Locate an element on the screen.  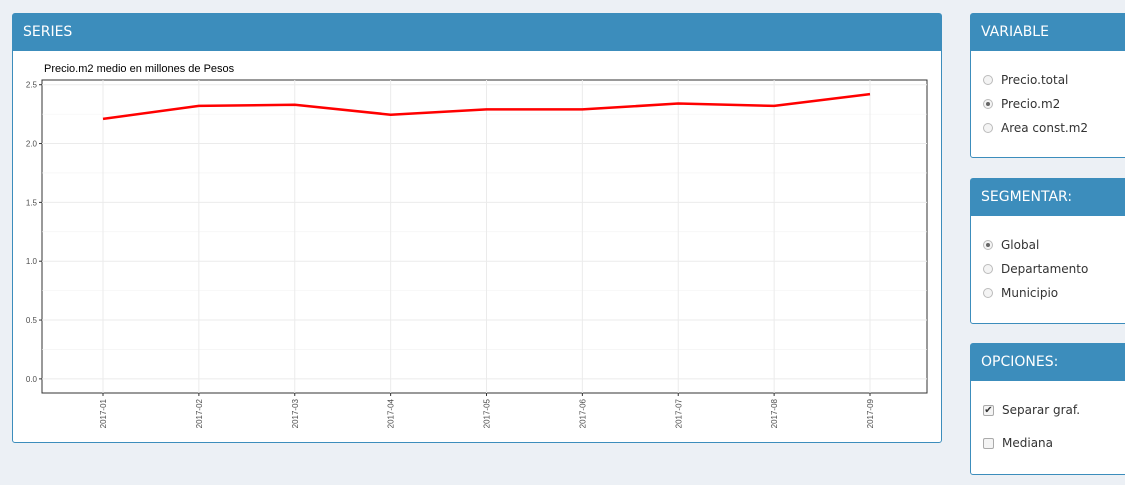
box-title: VARIABLE is located at coordinates (1048, 32).